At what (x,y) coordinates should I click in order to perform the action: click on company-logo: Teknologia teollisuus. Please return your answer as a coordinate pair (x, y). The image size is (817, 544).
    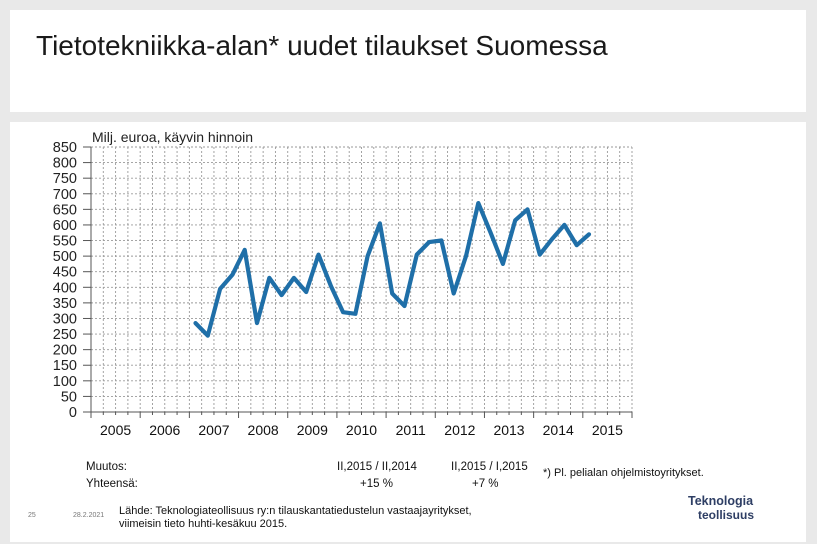
    Looking at the image, I should click on (721, 508).